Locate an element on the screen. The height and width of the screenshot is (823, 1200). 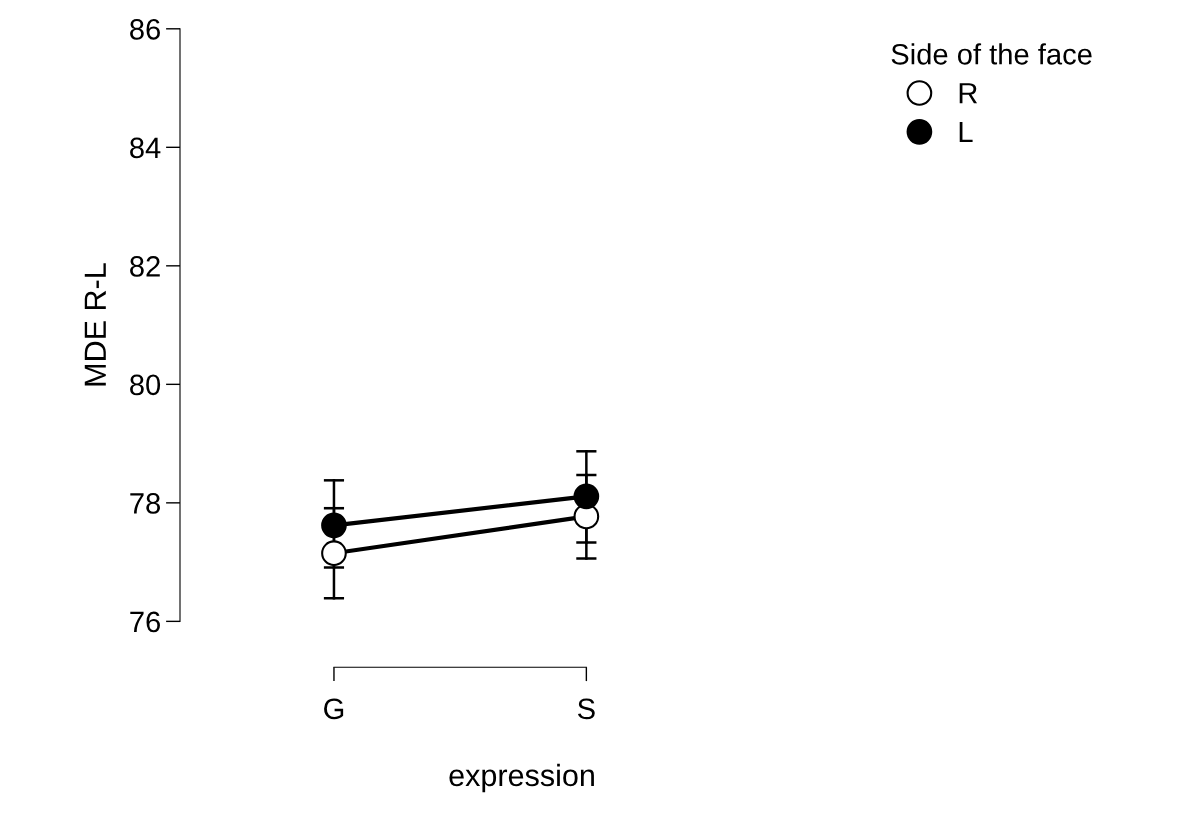
y-tick-label: 84 is located at coordinates (145, 148).